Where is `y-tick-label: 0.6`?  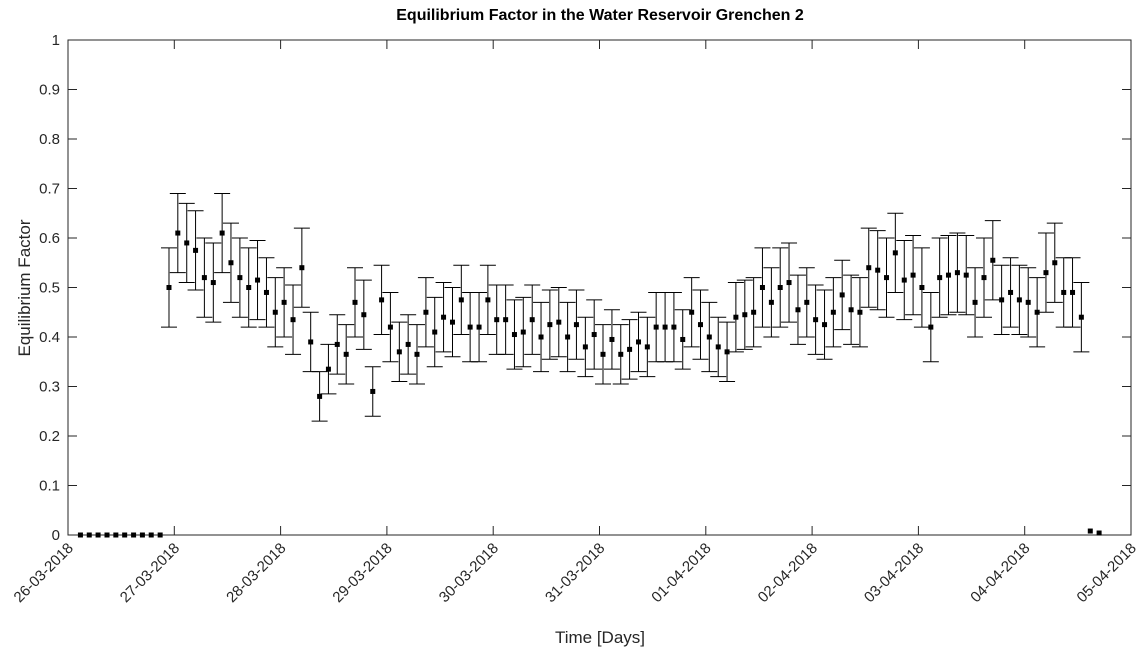 y-tick-label: 0.6 is located at coordinates (49, 238).